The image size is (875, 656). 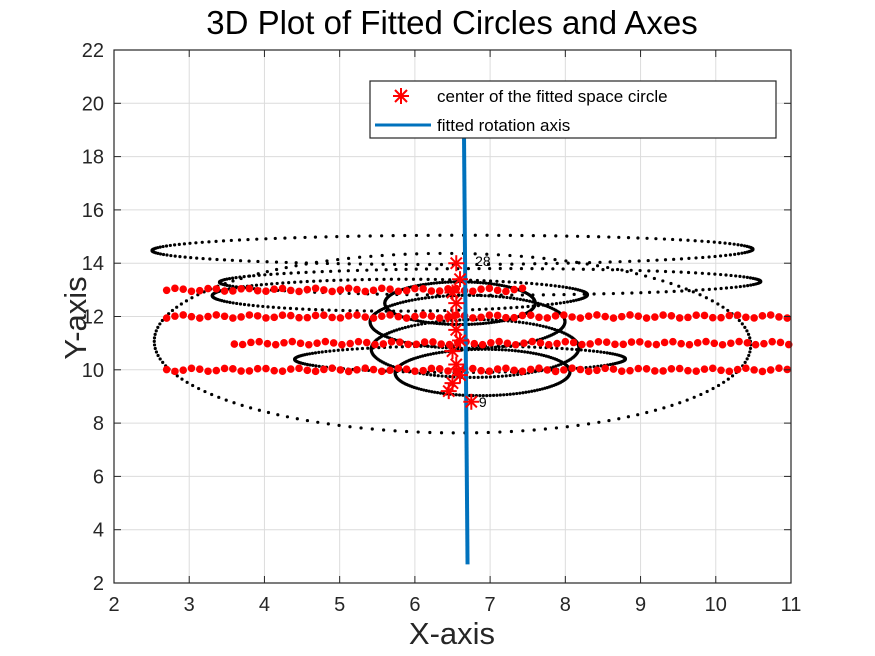 What do you see at coordinates (483, 261) in the screenshot?
I see `annotation-label: 28` at bounding box center [483, 261].